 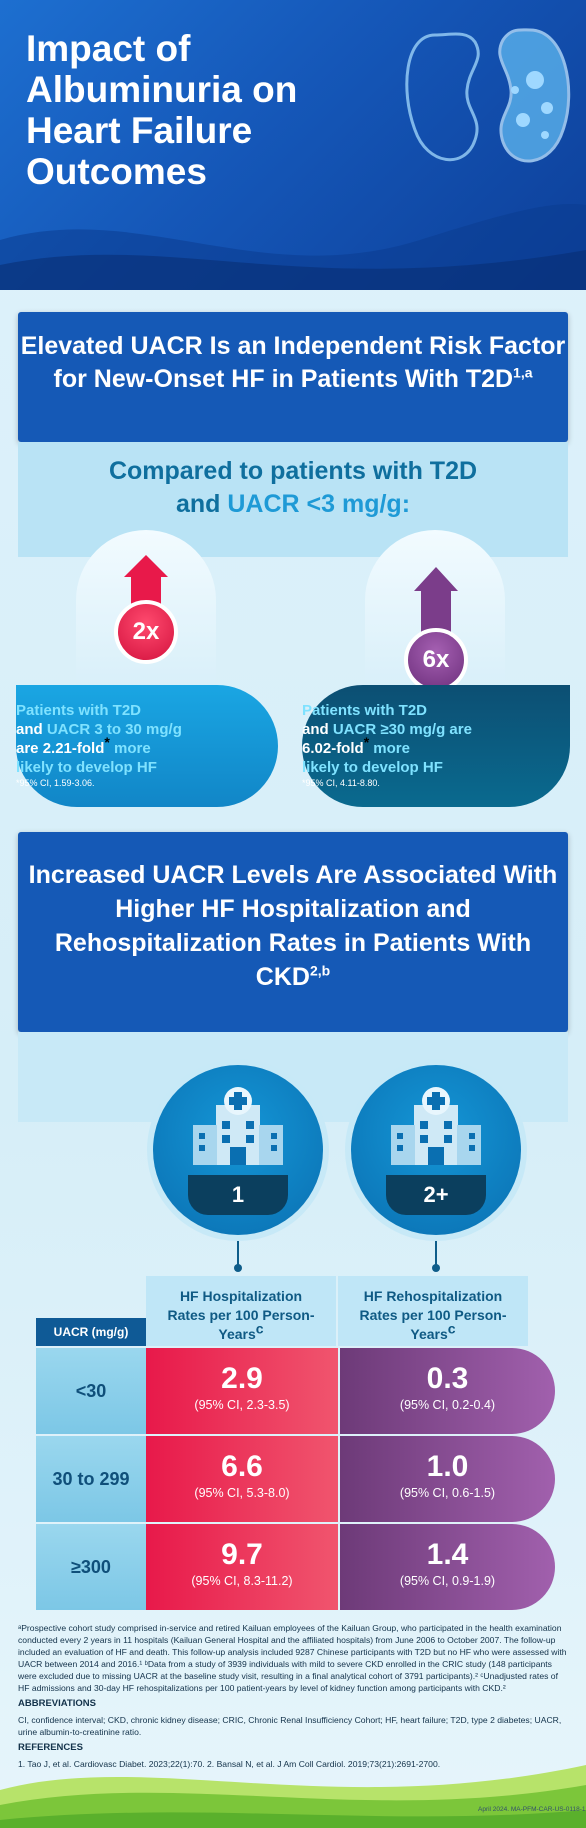 What do you see at coordinates (341, 783) in the screenshot?
I see `card2-ci: *95% CI, 4.11-8.80.` at bounding box center [341, 783].